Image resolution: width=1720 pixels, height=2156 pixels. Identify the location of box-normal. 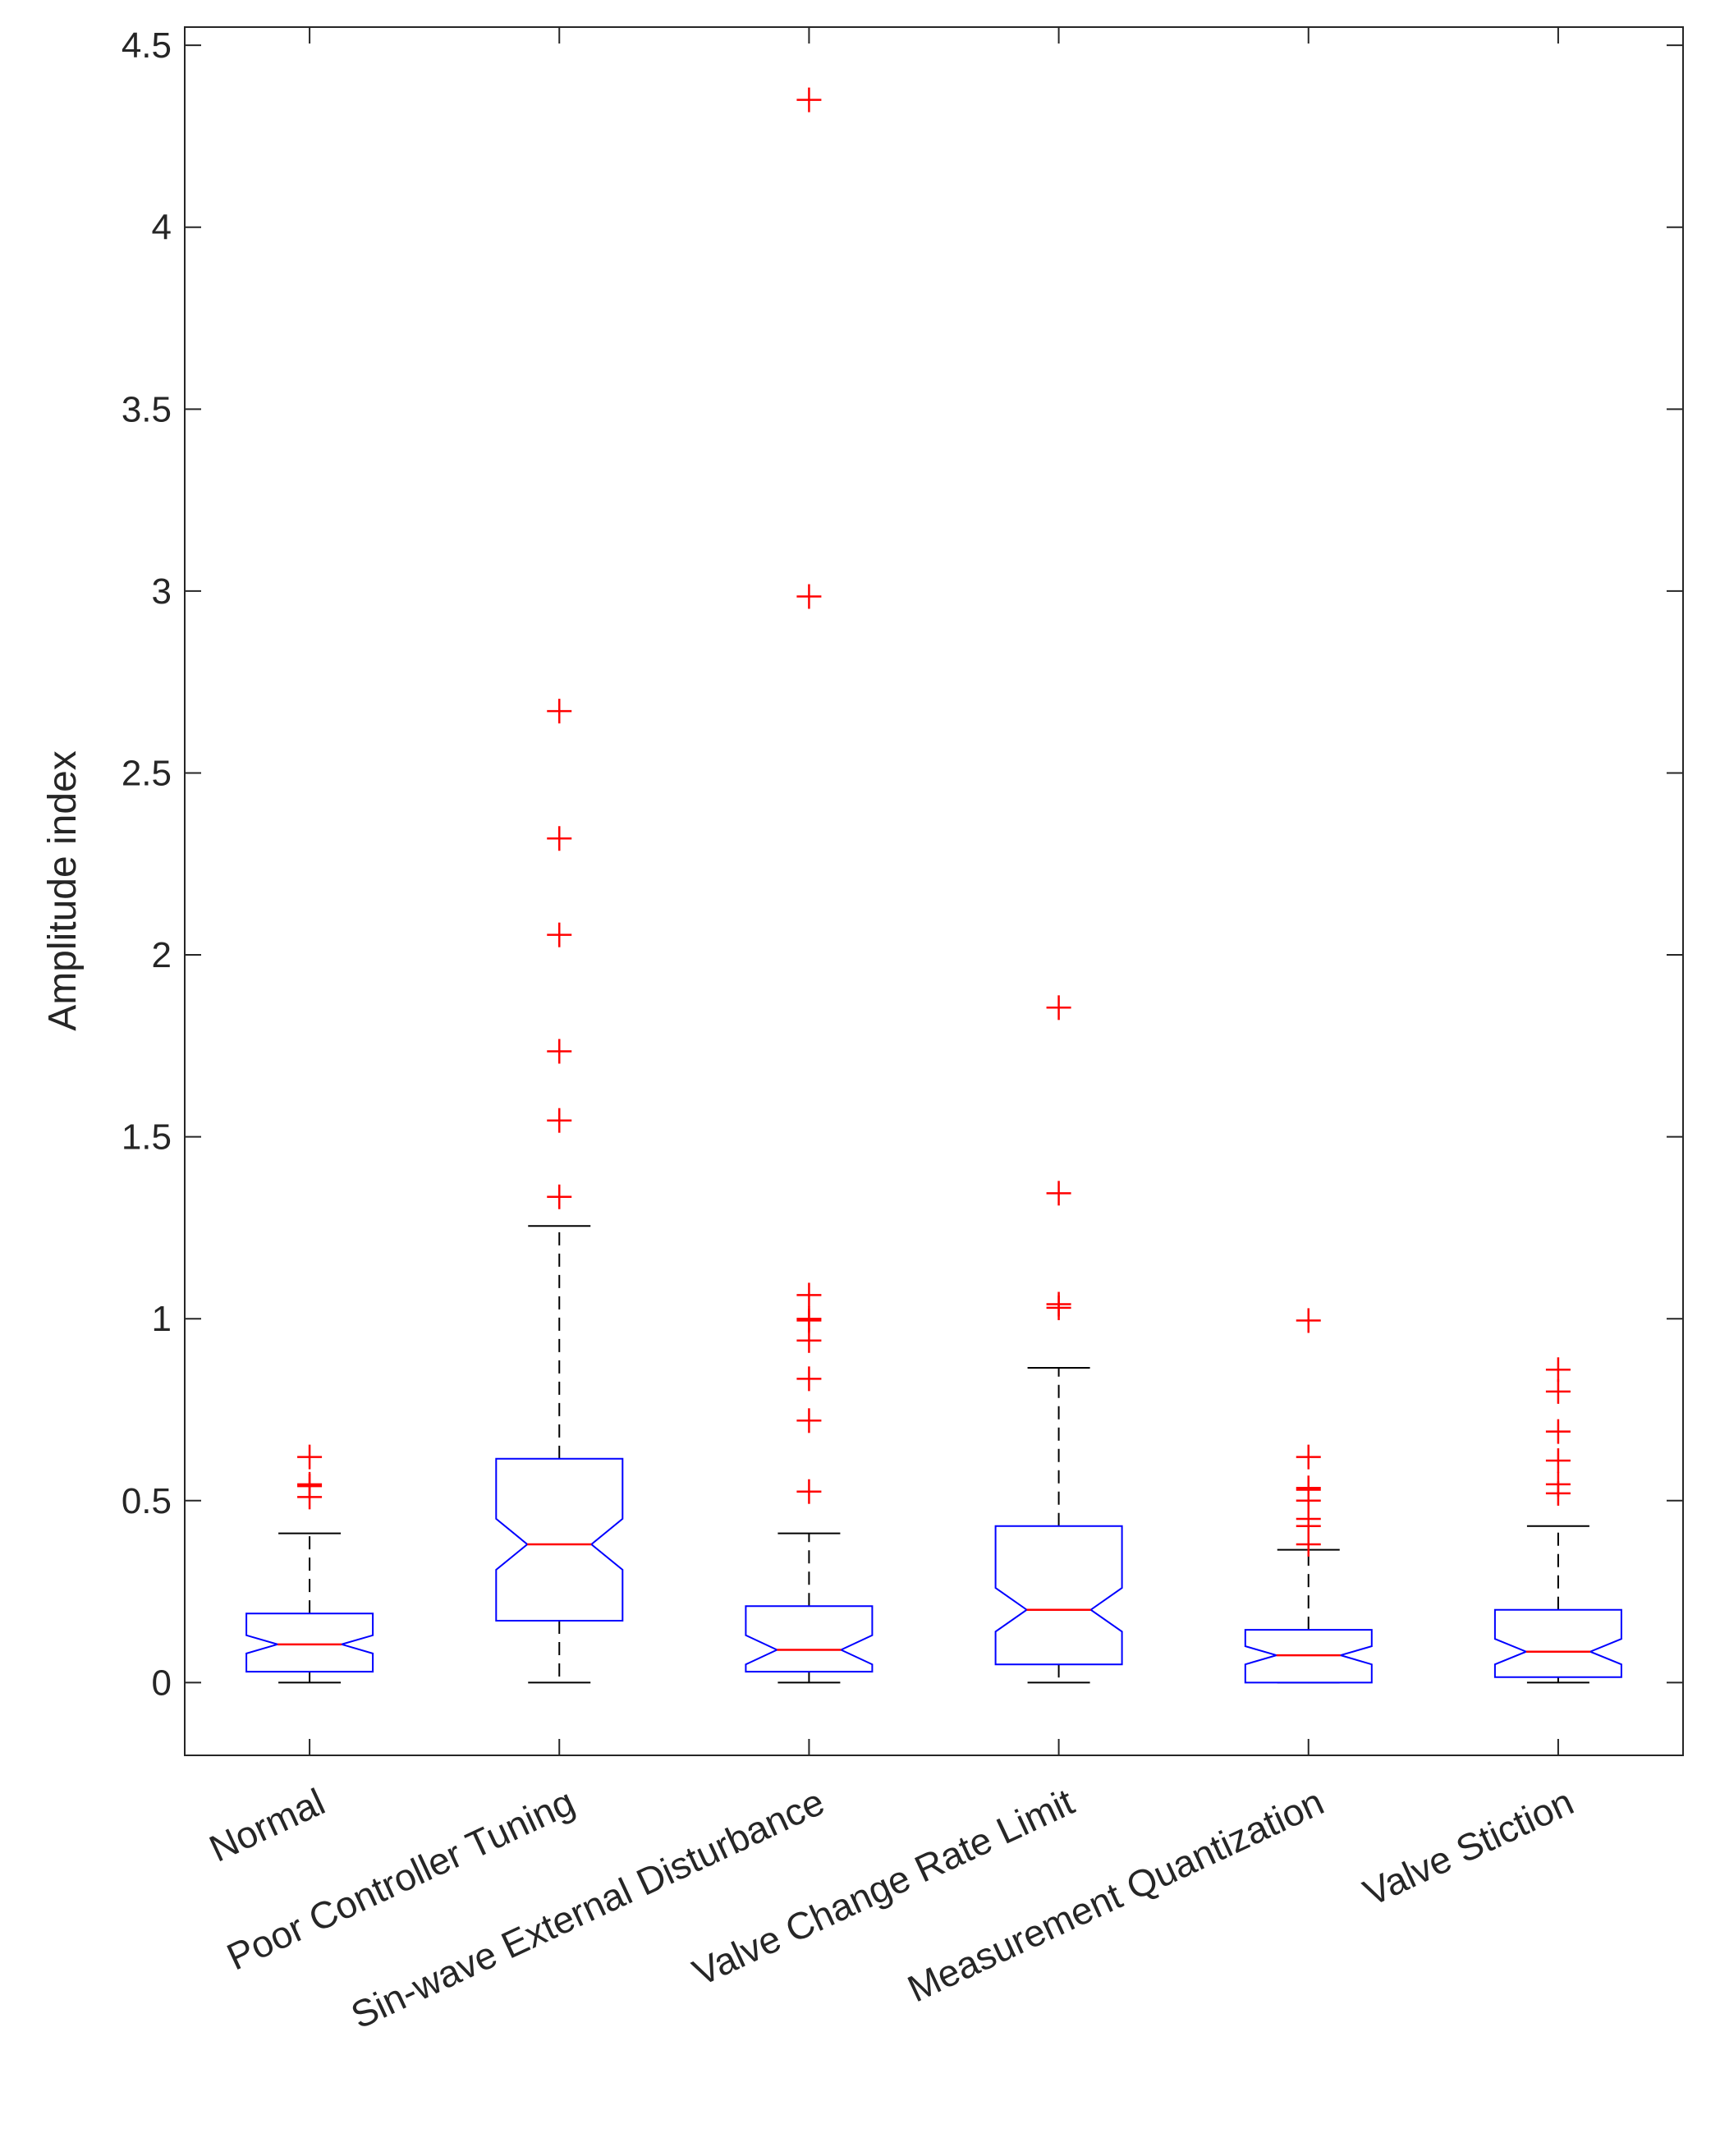
(309, 1564).